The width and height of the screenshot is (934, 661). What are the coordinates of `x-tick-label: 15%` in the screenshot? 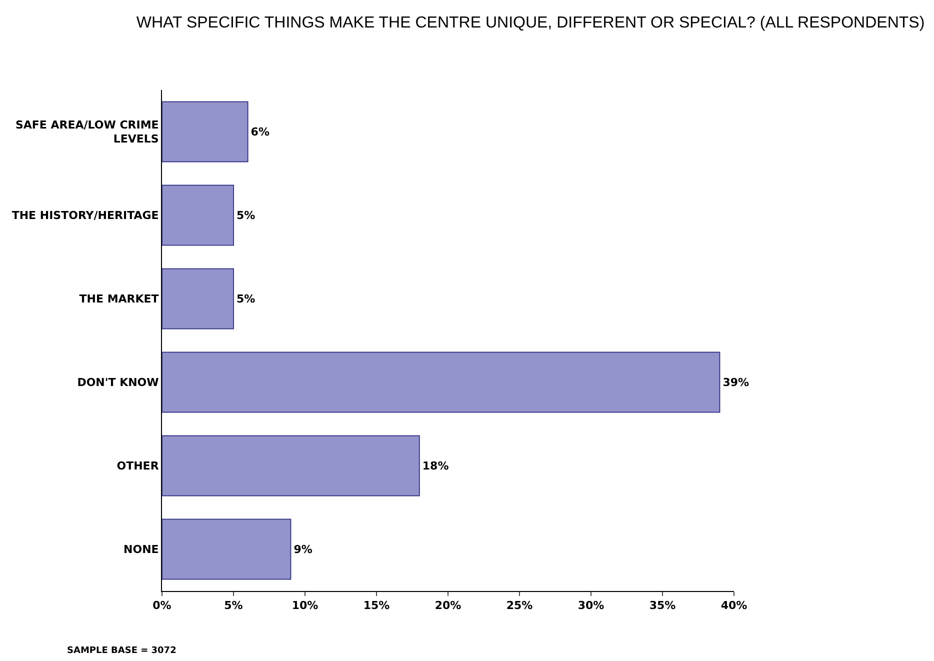 It's located at (376, 605).